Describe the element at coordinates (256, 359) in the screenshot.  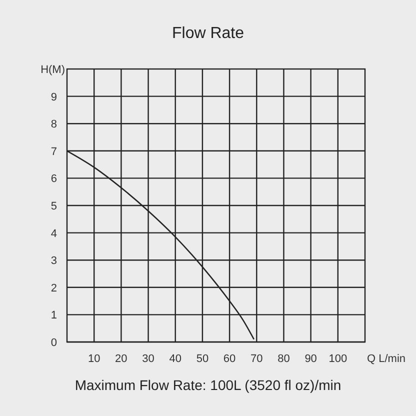
I see `x-tick-label: 70` at that location.